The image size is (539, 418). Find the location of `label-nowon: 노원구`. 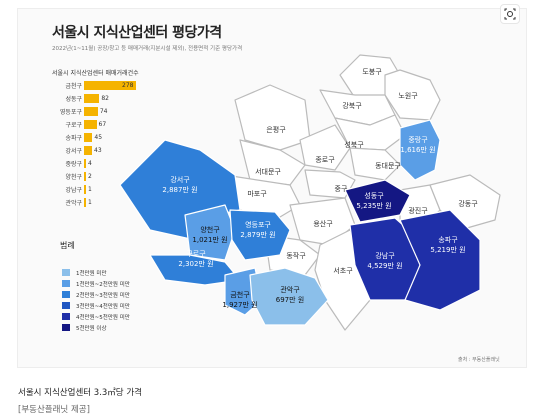

label-nowon: 노원구 is located at coordinates (408, 95).